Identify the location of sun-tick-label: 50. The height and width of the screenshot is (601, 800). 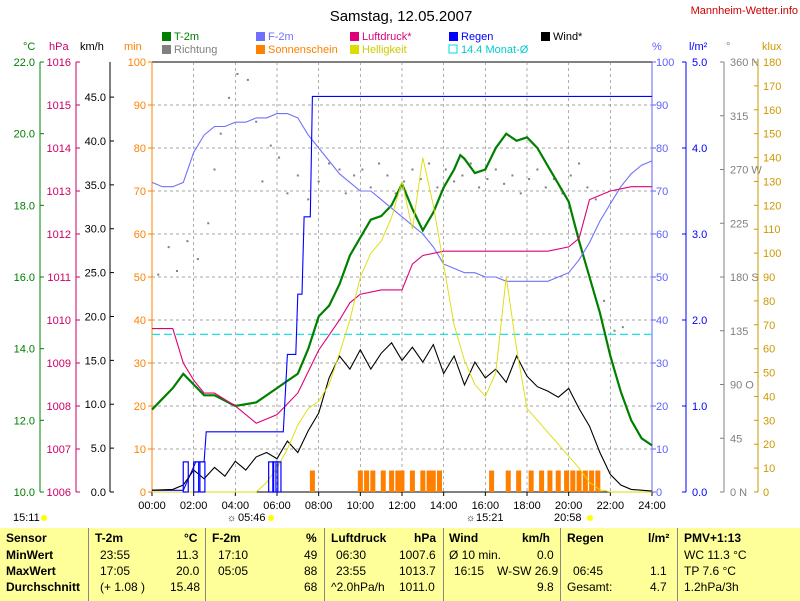
(140, 278).